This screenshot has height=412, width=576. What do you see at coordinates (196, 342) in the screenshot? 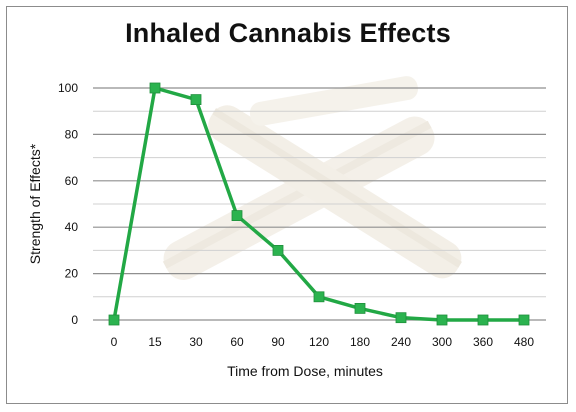
I see `x-tick-label: 30` at bounding box center [196, 342].